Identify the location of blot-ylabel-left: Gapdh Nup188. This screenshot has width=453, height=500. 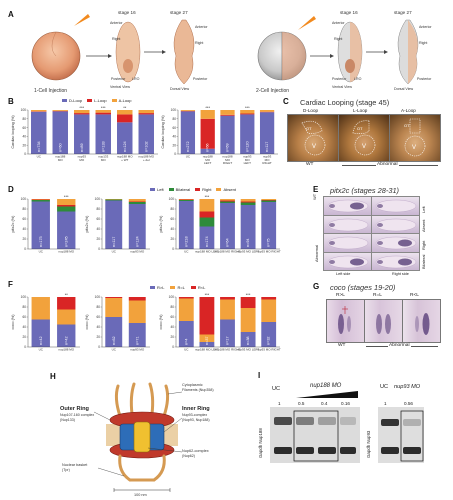
(260, 443).